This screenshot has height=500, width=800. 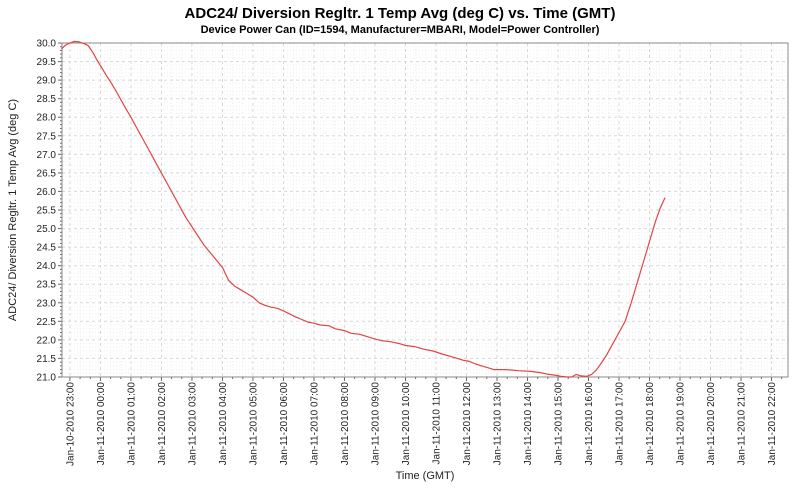 I want to click on x-tick-label: Jan-10-2010 23:00, so click(x=70, y=424).